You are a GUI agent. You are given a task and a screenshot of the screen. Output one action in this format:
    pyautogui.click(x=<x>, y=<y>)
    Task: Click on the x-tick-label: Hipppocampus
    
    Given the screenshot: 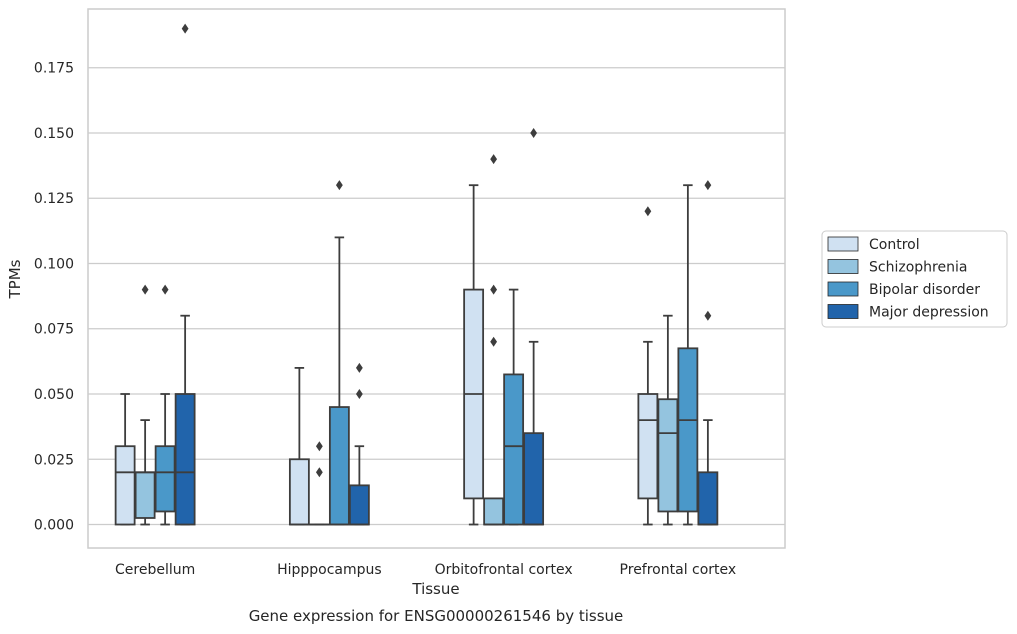 What is the action you would take?
    pyautogui.click(x=329, y=570)
    